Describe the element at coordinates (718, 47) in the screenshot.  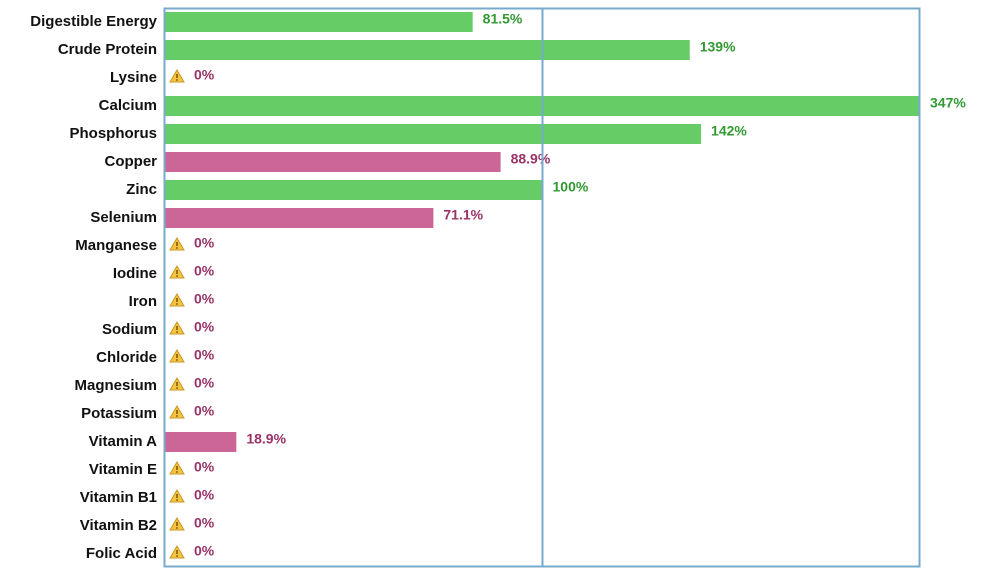
I see `value-label: 139%` at that location.